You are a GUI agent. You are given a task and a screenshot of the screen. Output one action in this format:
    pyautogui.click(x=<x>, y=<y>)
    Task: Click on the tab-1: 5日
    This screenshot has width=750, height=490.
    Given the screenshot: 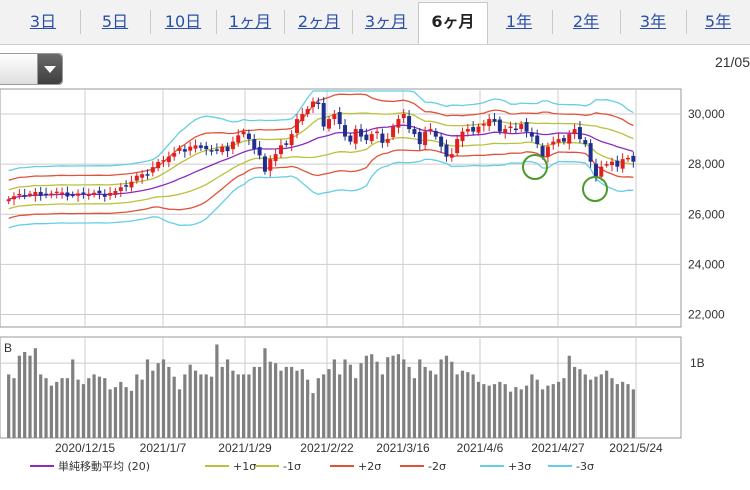 What is the action you would take?
    pyautogui.click(x=115, y=21)
    